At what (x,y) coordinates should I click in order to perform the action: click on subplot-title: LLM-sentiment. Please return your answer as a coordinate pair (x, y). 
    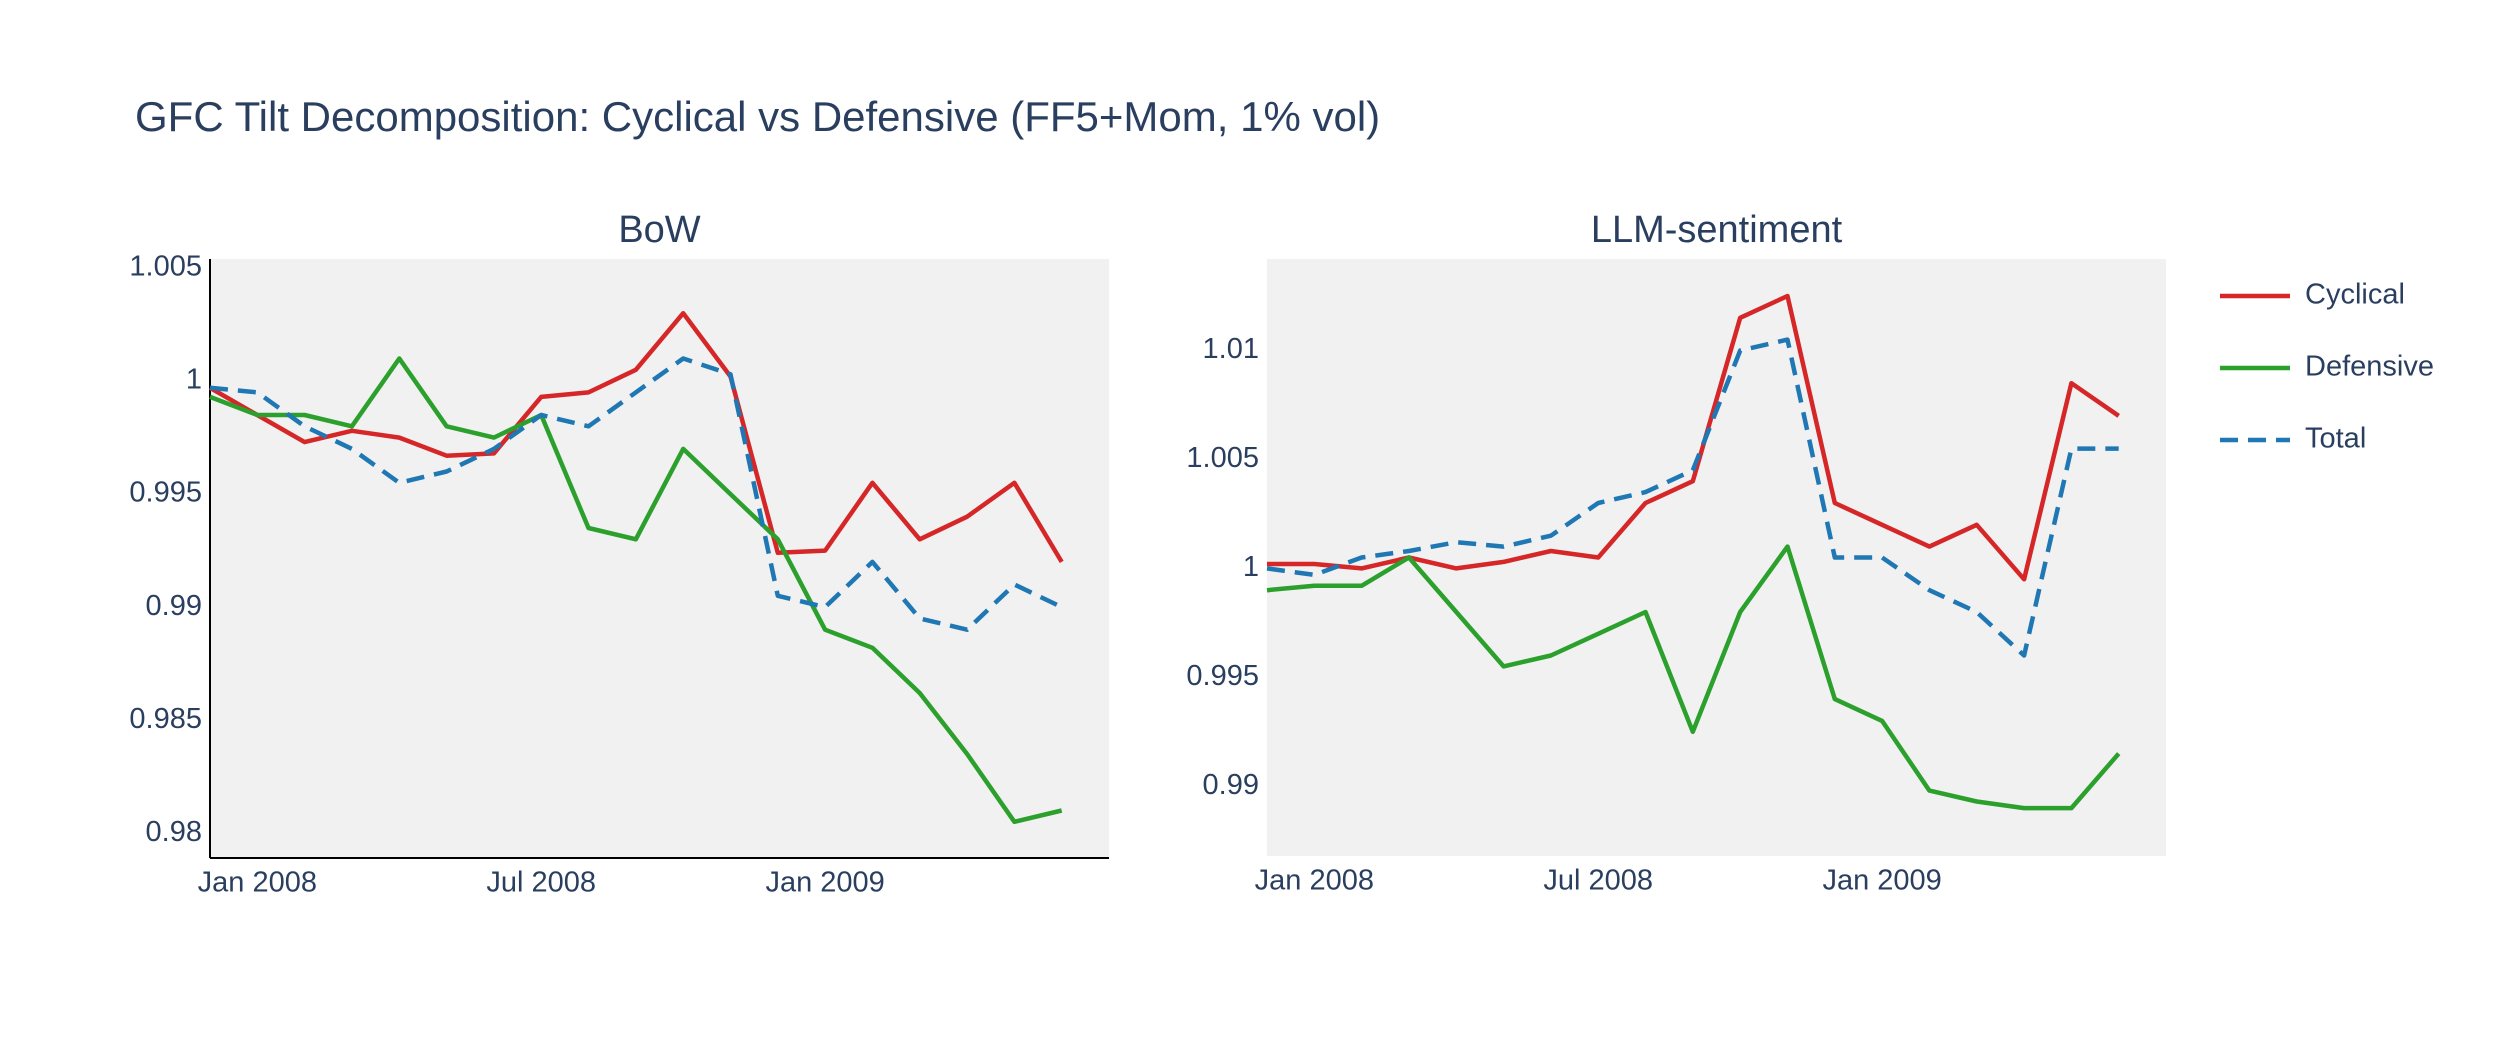
    Looking at the image, I should click on (1717, 230).